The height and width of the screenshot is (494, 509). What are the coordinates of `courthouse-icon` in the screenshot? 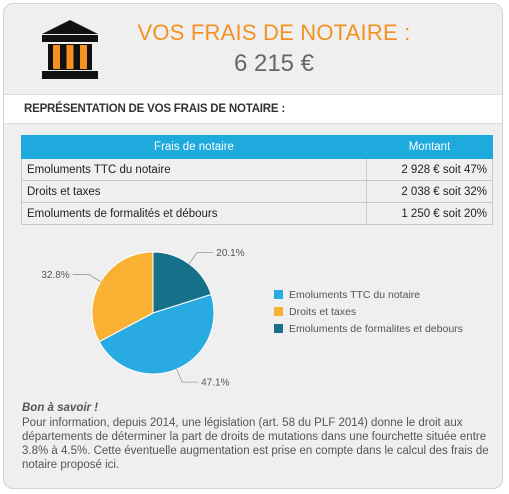 It's located at (70, 49).